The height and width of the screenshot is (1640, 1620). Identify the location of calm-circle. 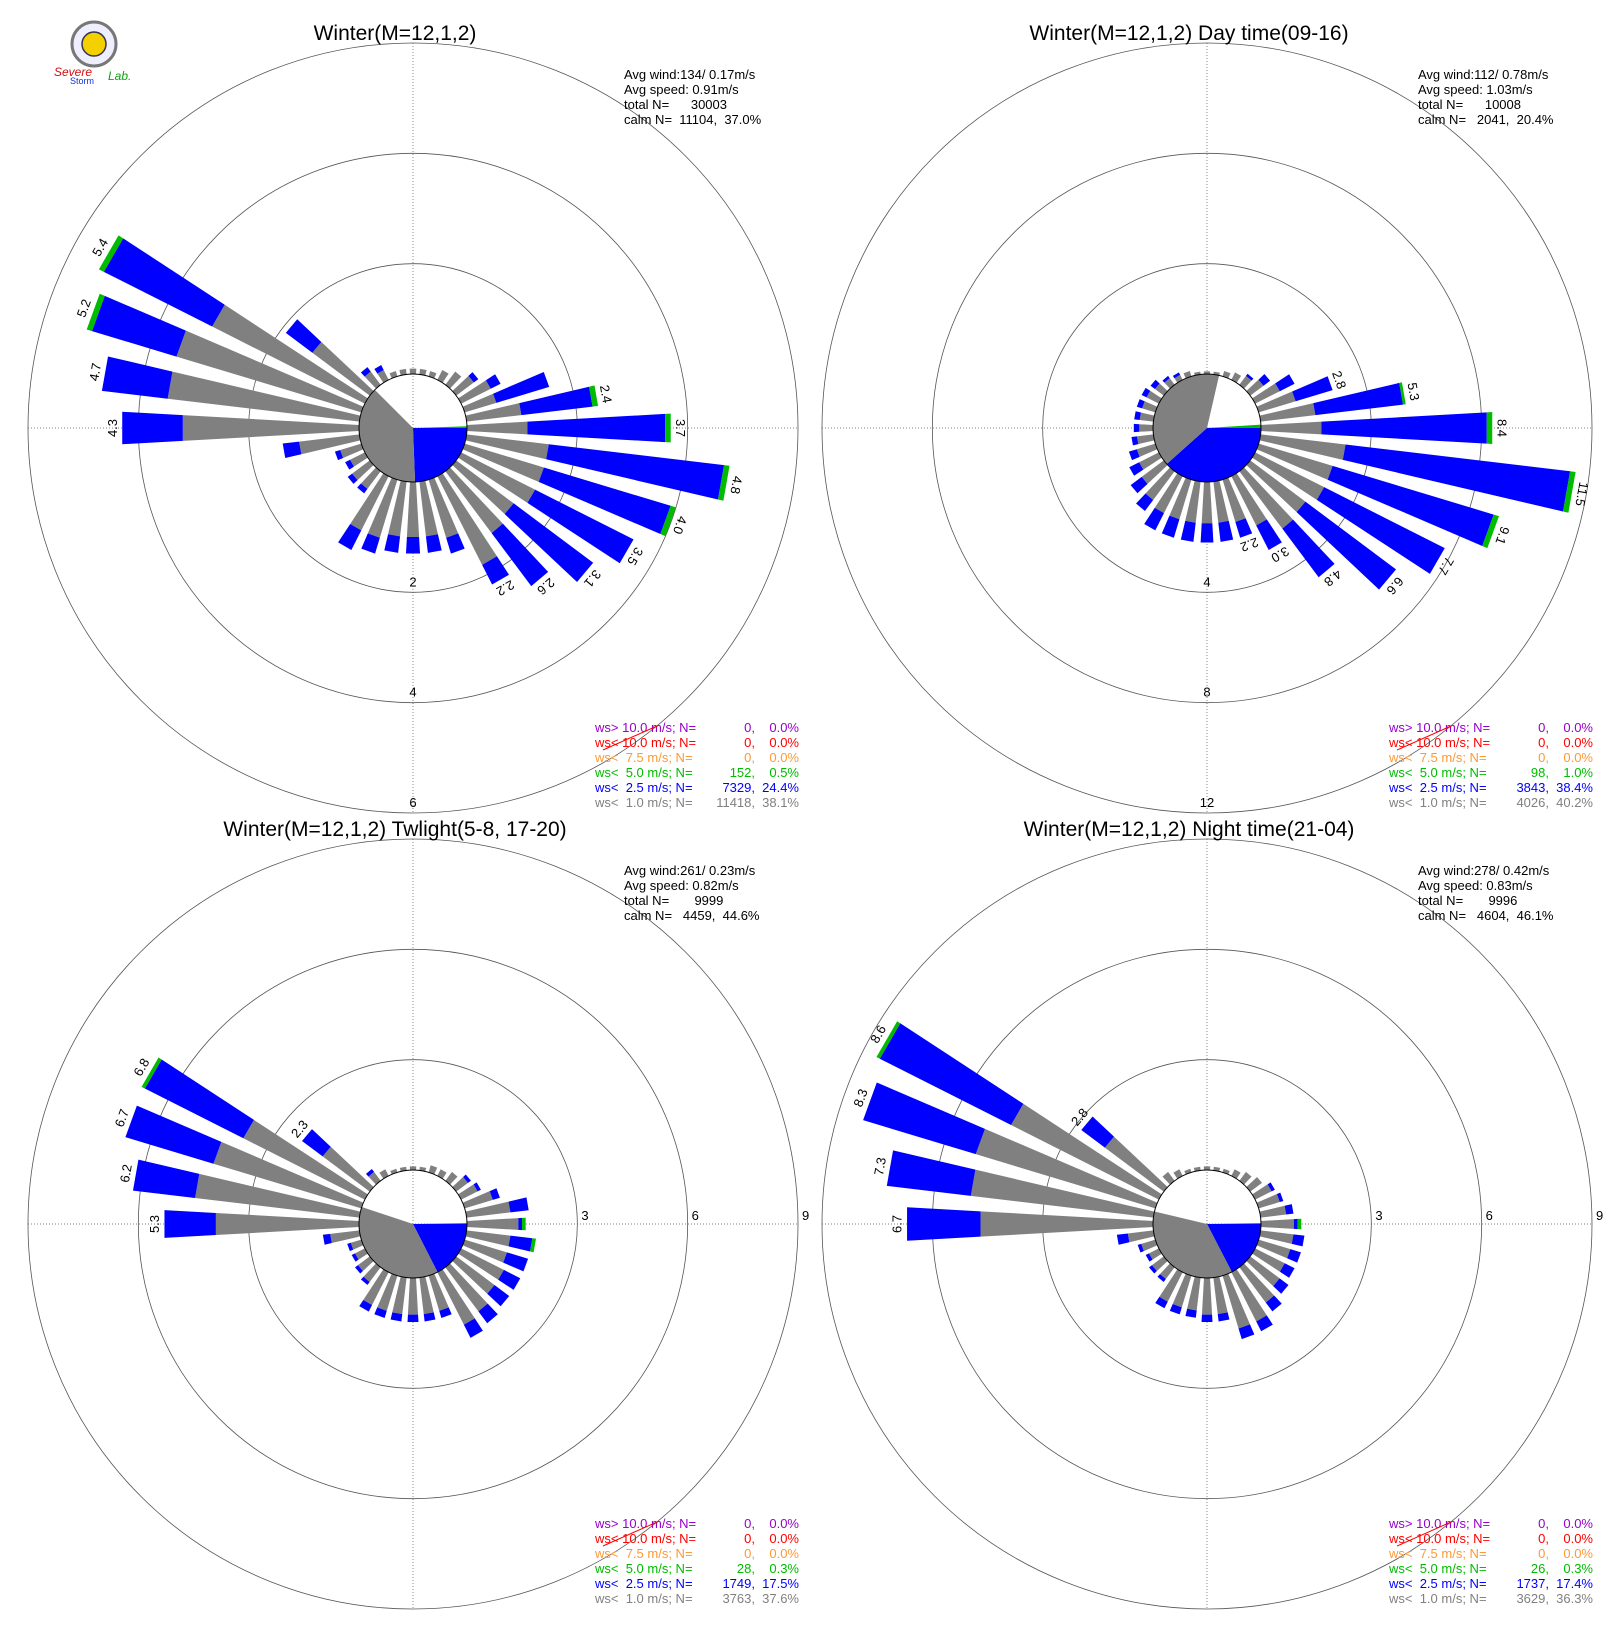
(413, 428).